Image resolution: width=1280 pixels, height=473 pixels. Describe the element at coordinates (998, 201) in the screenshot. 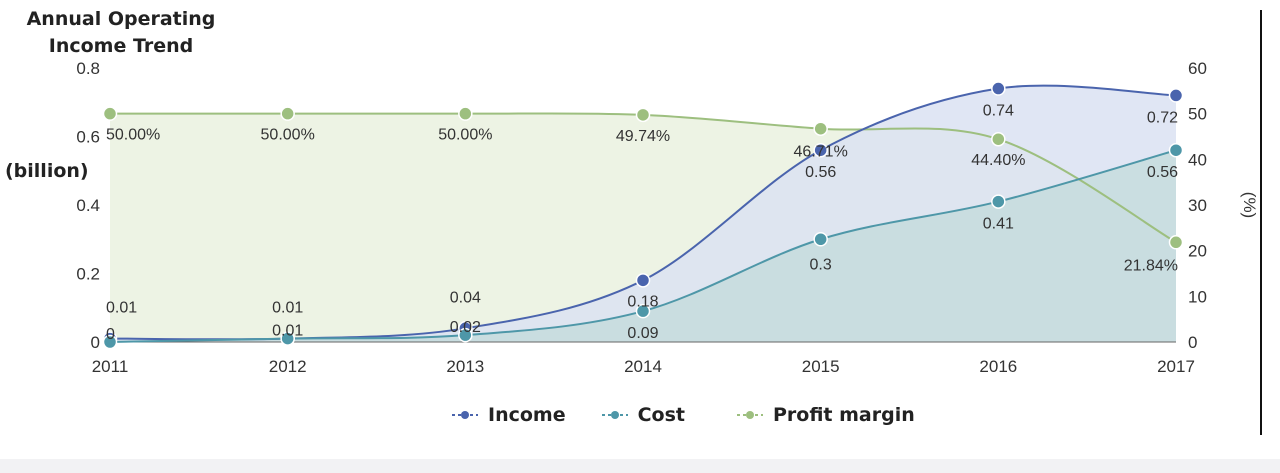

I see `point-cost-2016` at that location.